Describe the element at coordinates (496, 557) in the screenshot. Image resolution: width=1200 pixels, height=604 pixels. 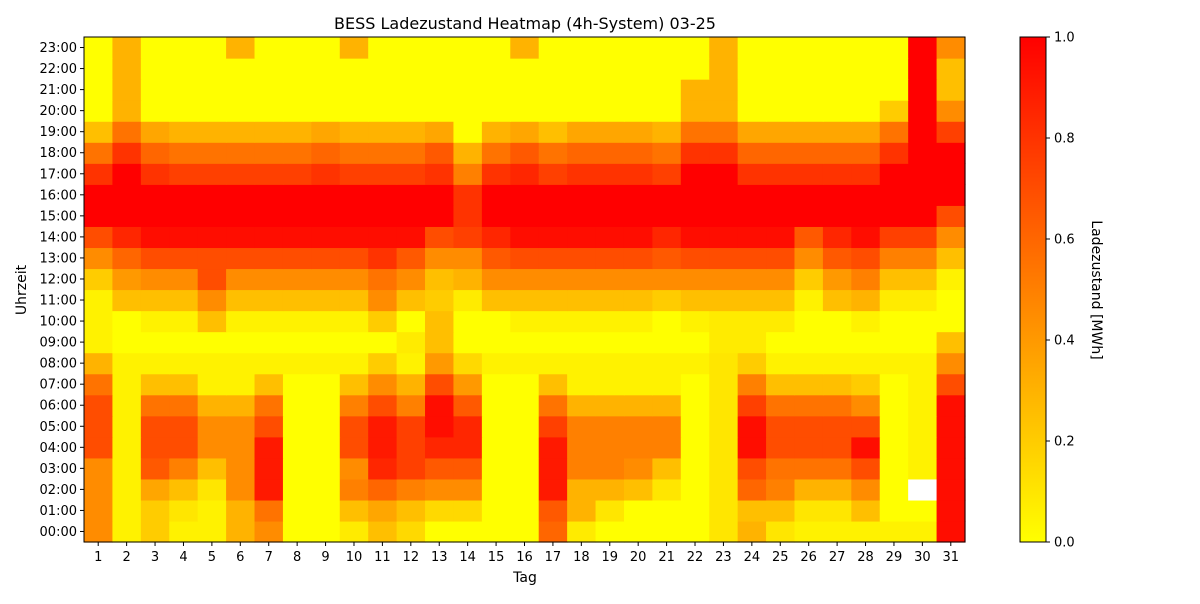
I see `x-tick-label: 15` at that location.